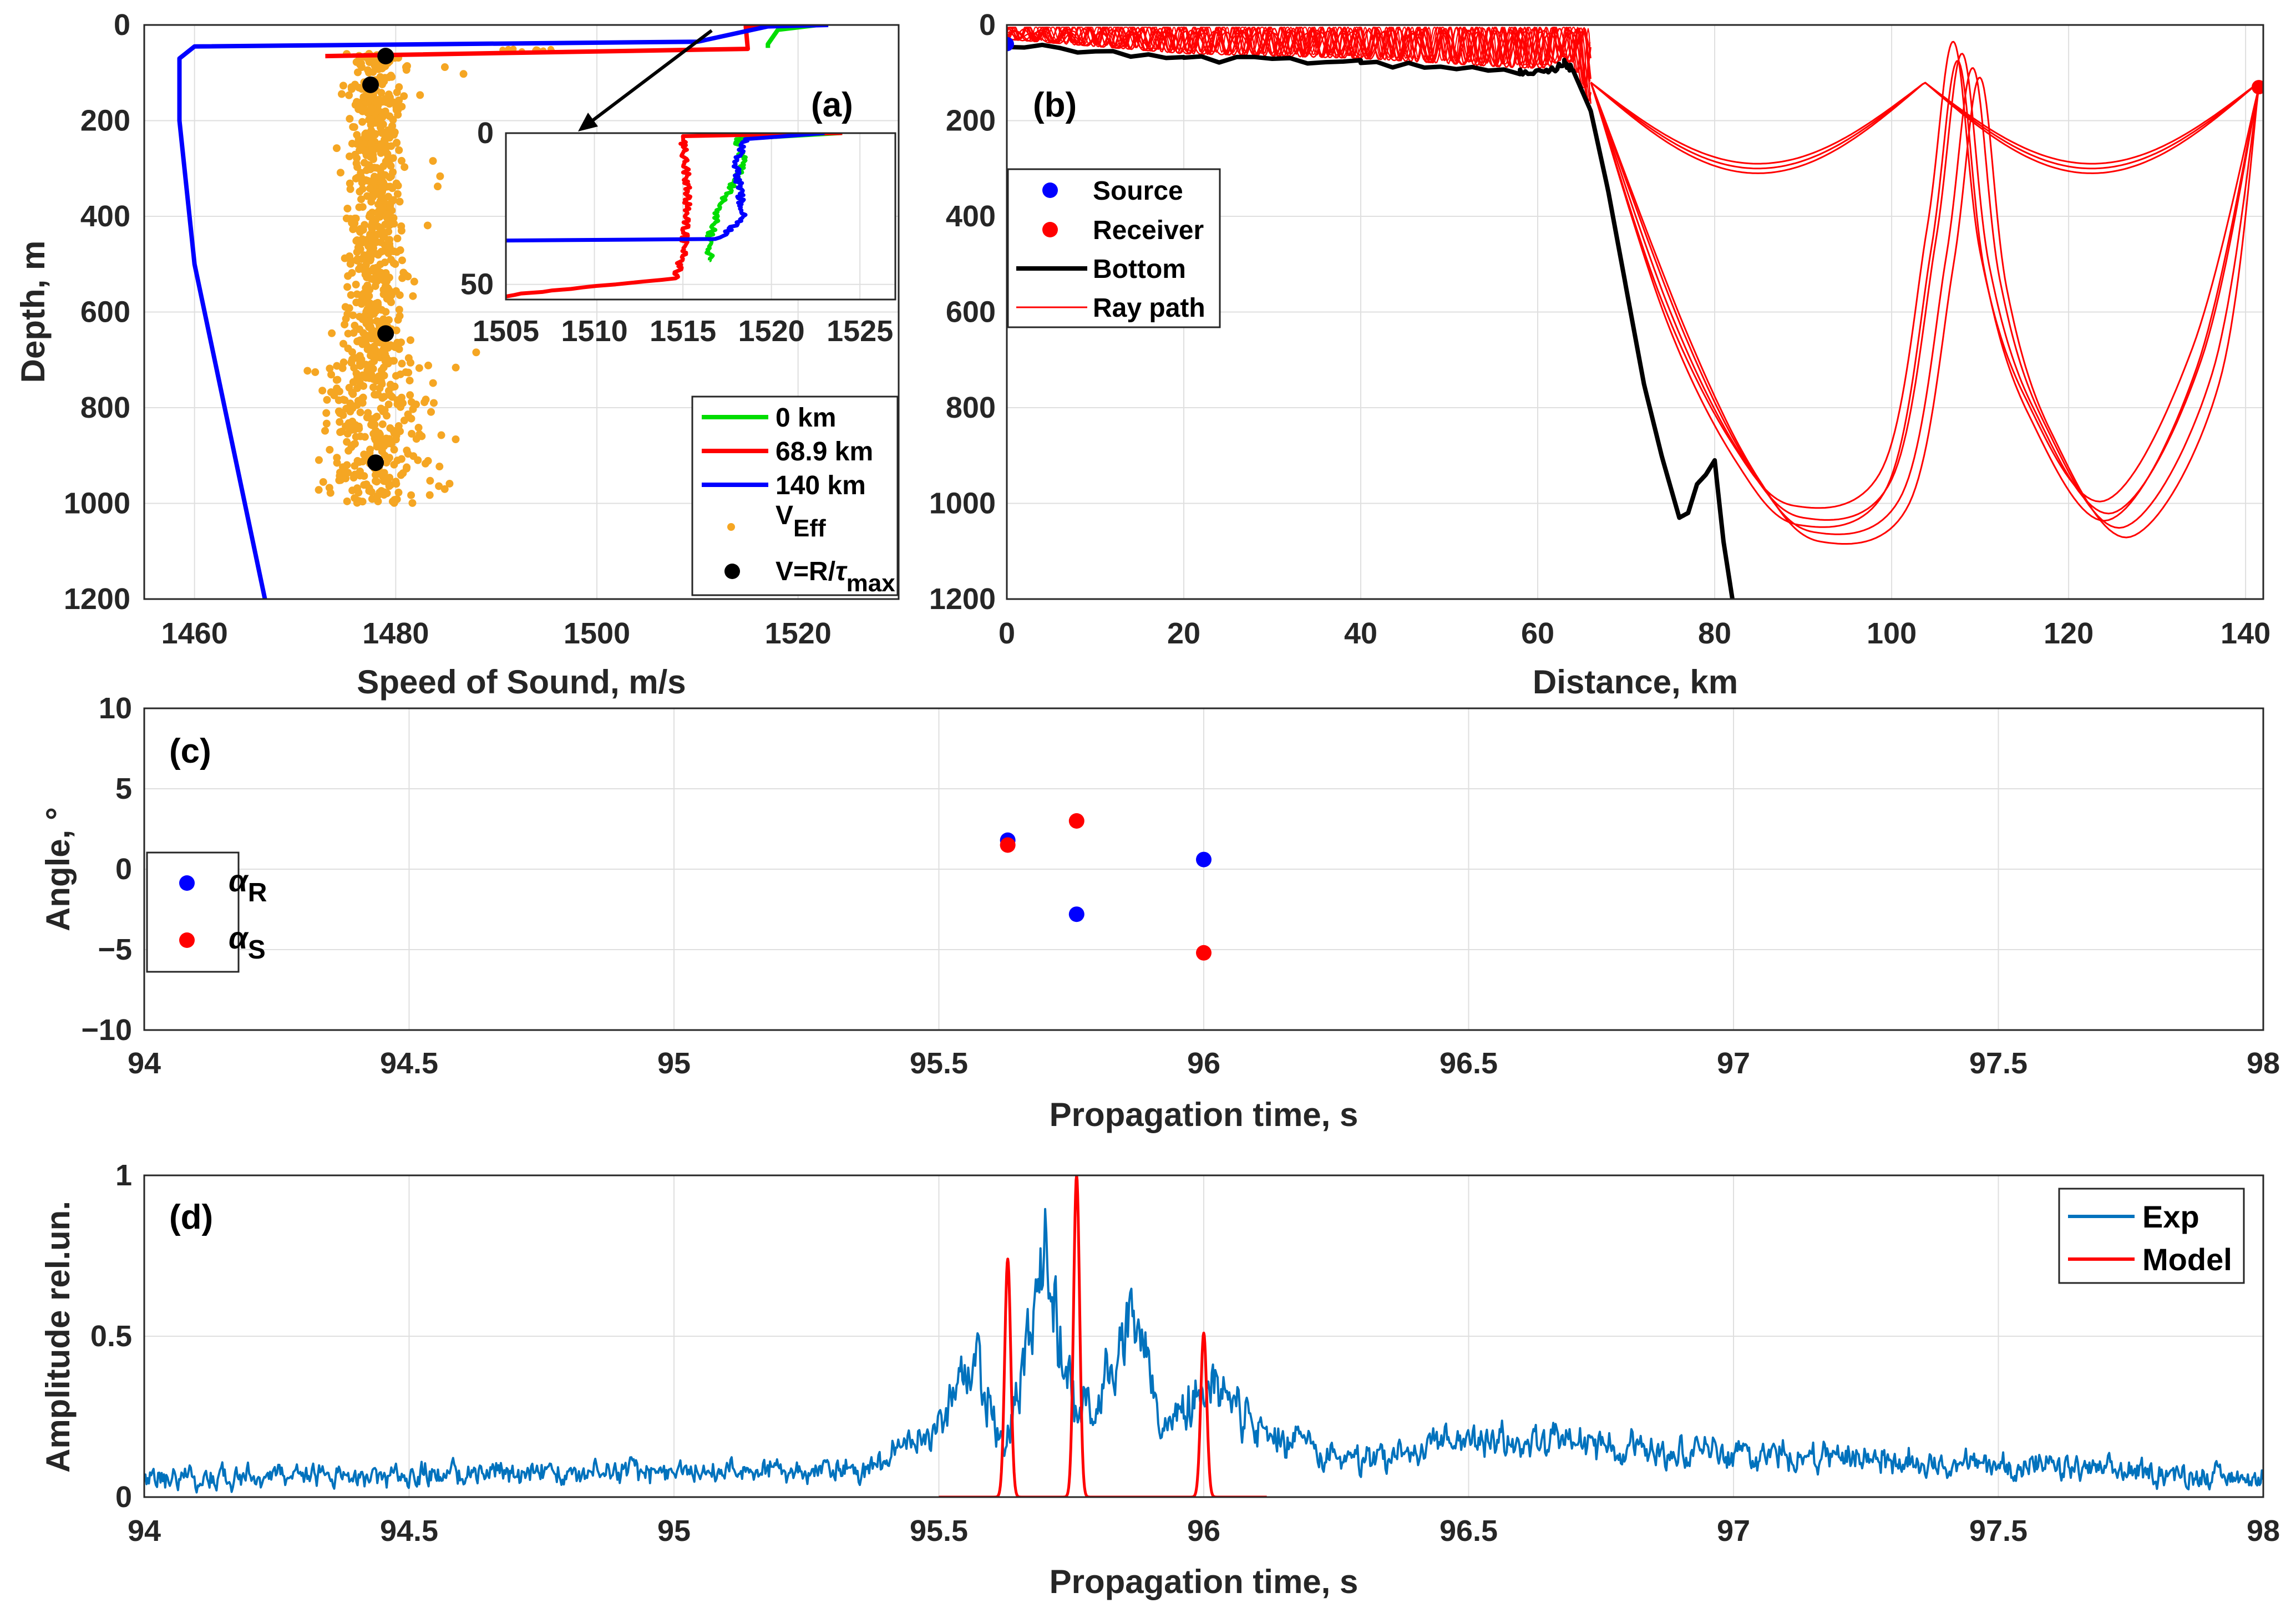 The width and height of the screenshot is (2296, 1618). What do you see at coordinates (187, 940) in the screenshot?
I see `legend-c-alphaS-marker` at bounding box center [187, 940].